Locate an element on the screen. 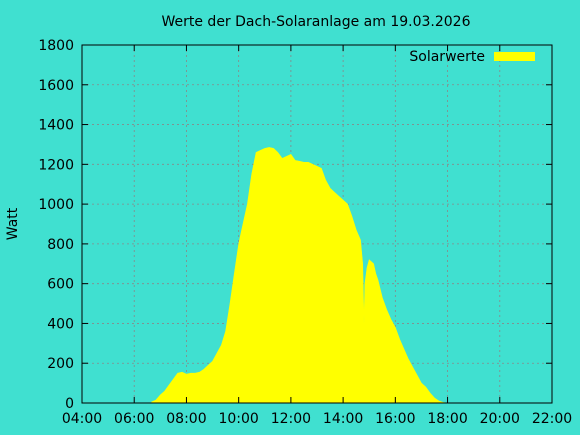  x-tick-label: 12:00 is located at coordinates (291, 419).